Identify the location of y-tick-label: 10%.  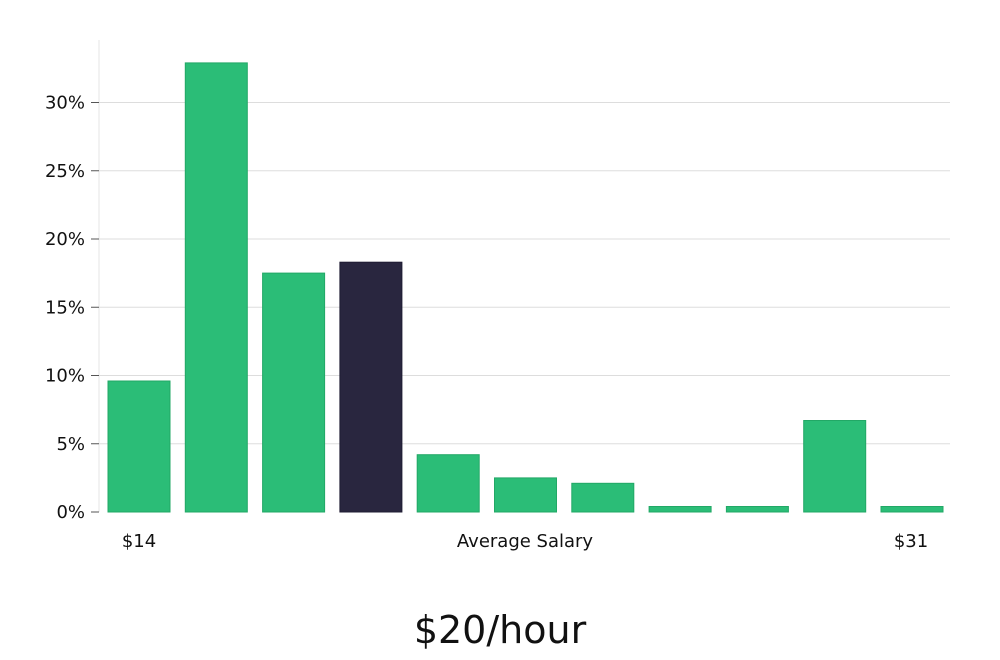
(65, 376).